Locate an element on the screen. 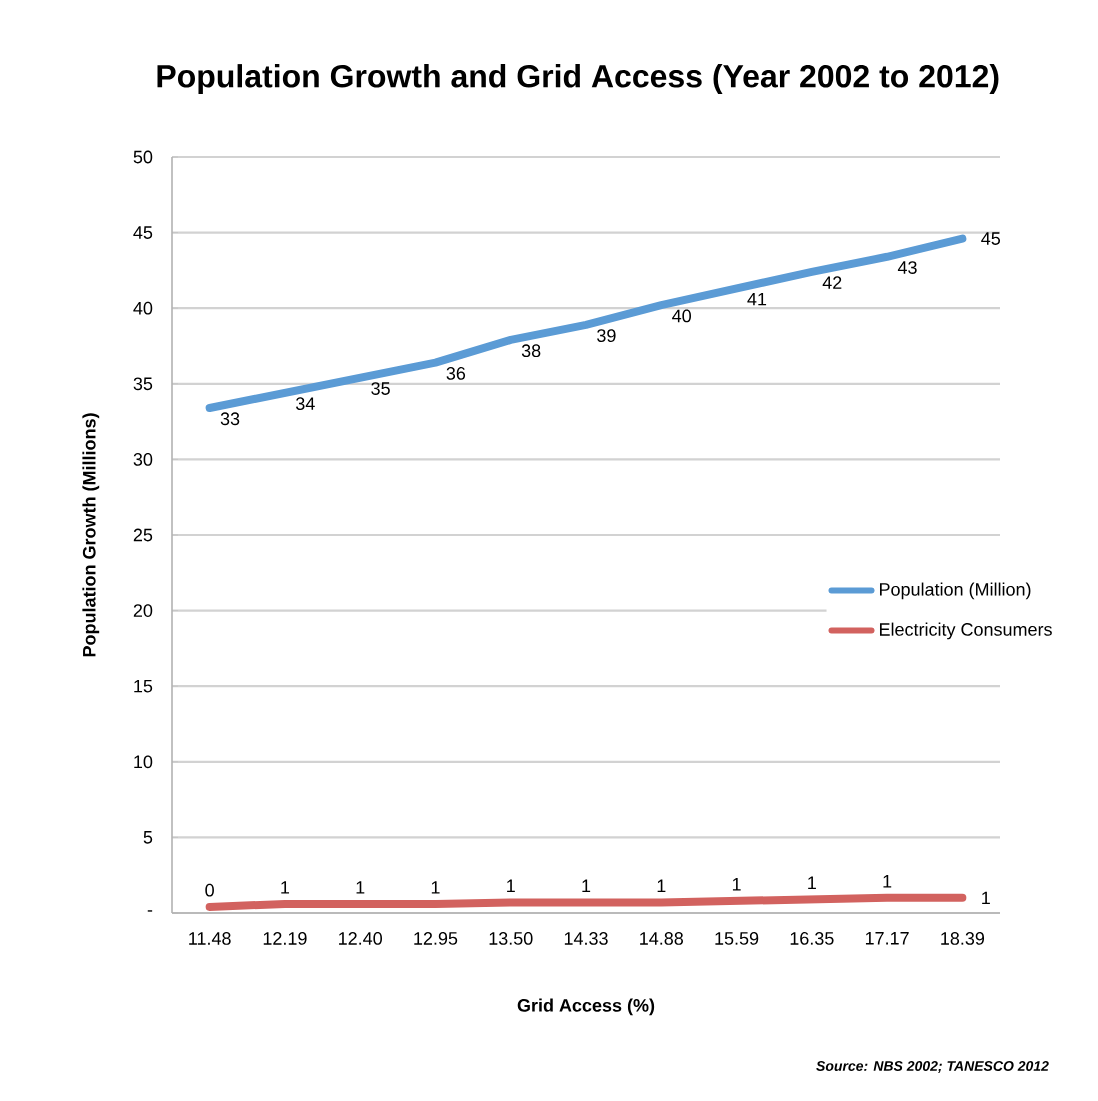 This screenshot has height=1101, width=1098. data-label: 0 is located at coordinates (209, 890).